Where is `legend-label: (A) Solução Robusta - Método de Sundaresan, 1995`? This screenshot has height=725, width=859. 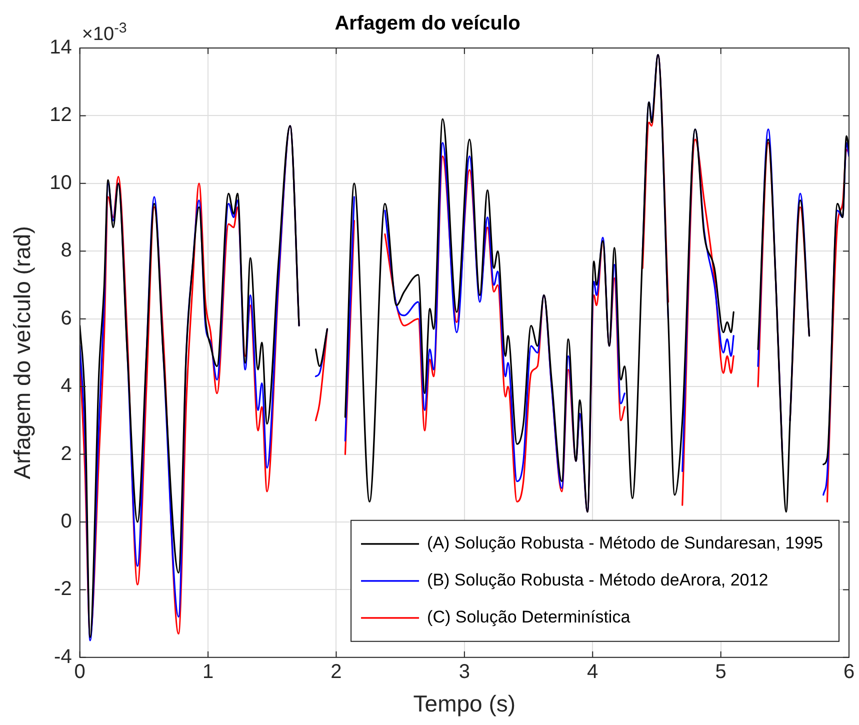 legend-label: (A) Solução Robusta - Método de Sundaresan, 1995 is located at coordinates (625, 543).